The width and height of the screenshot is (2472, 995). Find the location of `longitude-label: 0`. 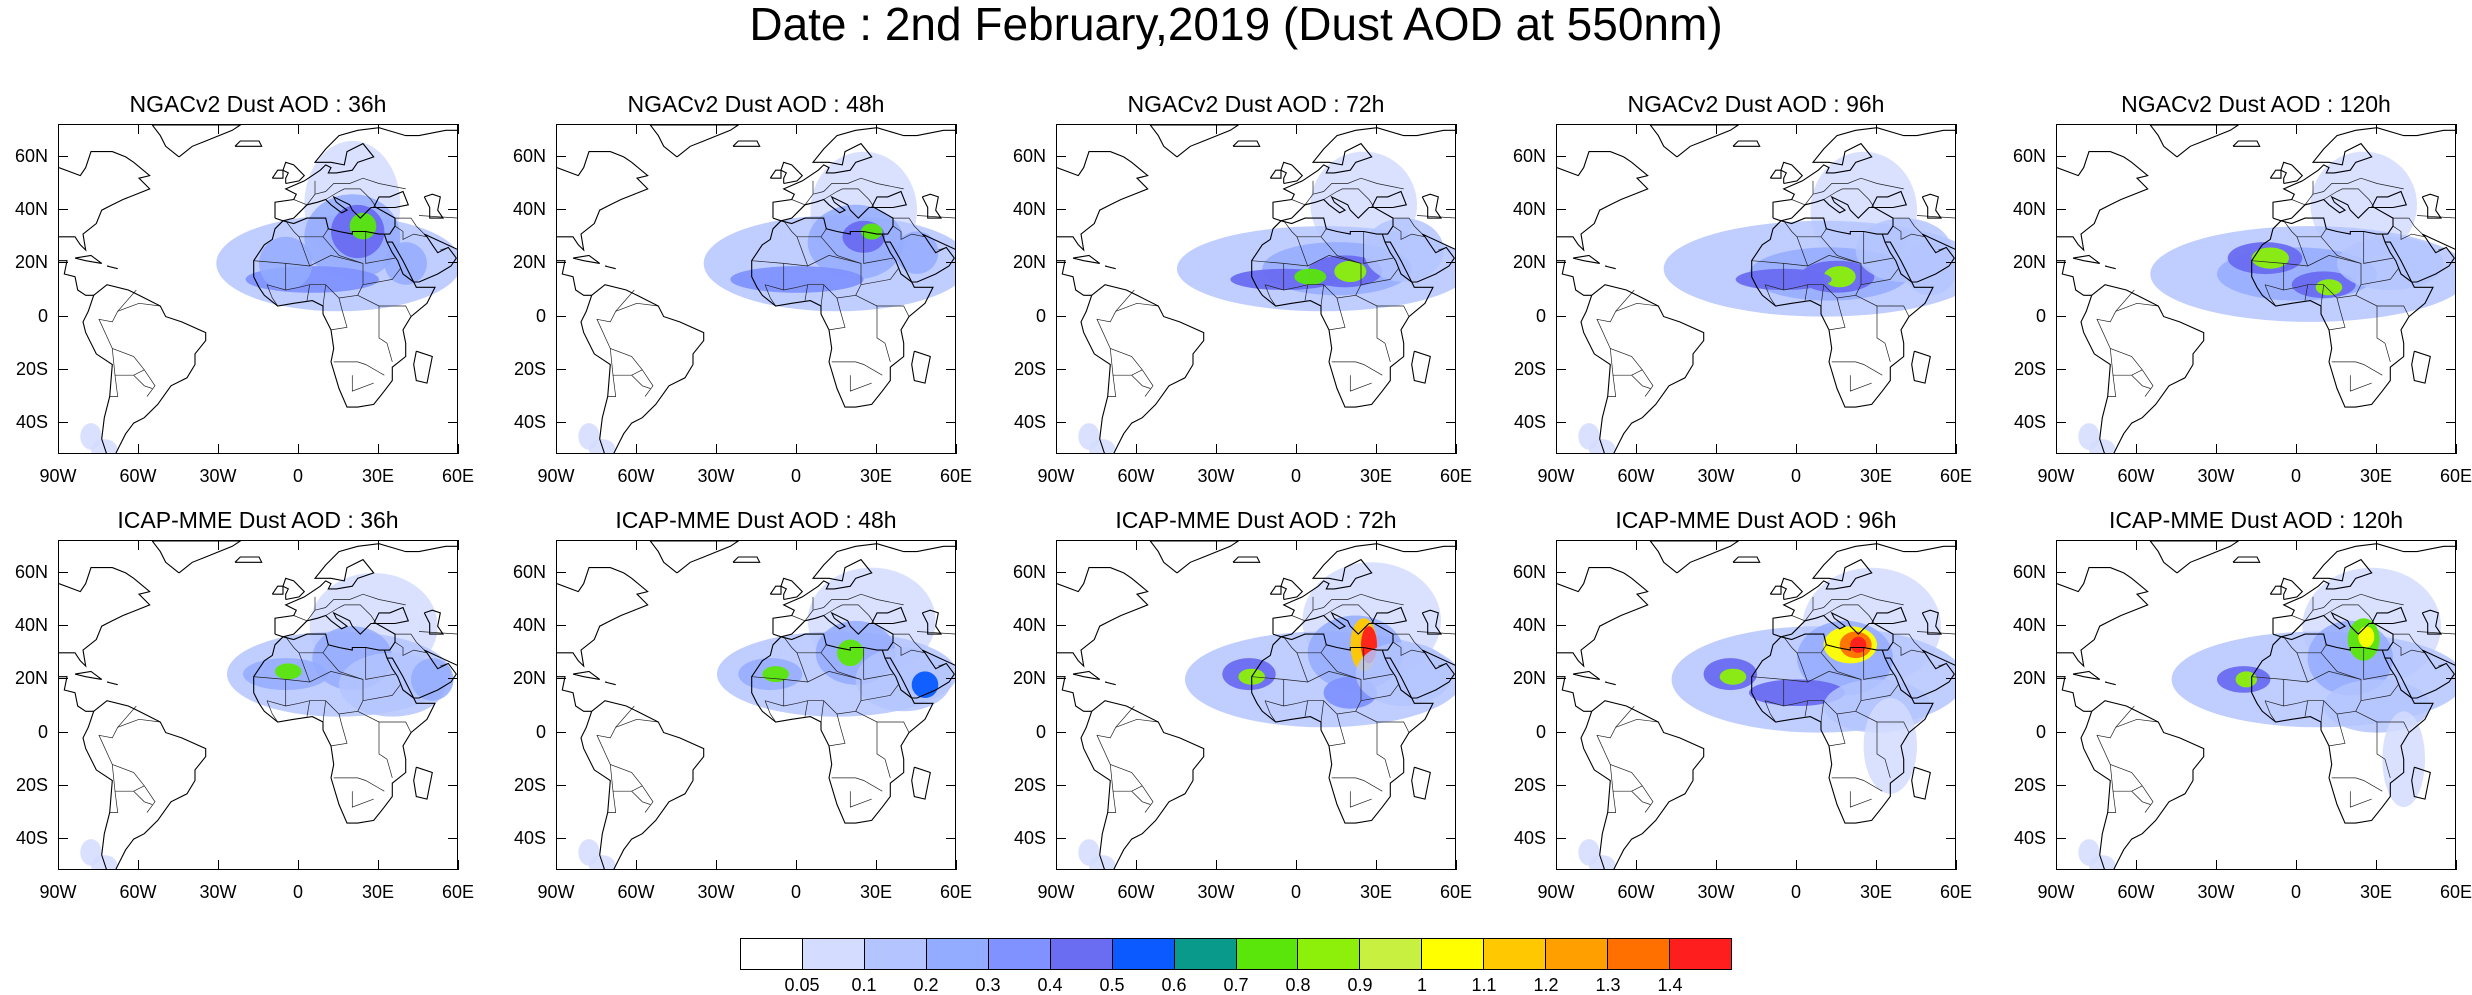

longitude-label: 0 is located at coordinates (1295, 892).